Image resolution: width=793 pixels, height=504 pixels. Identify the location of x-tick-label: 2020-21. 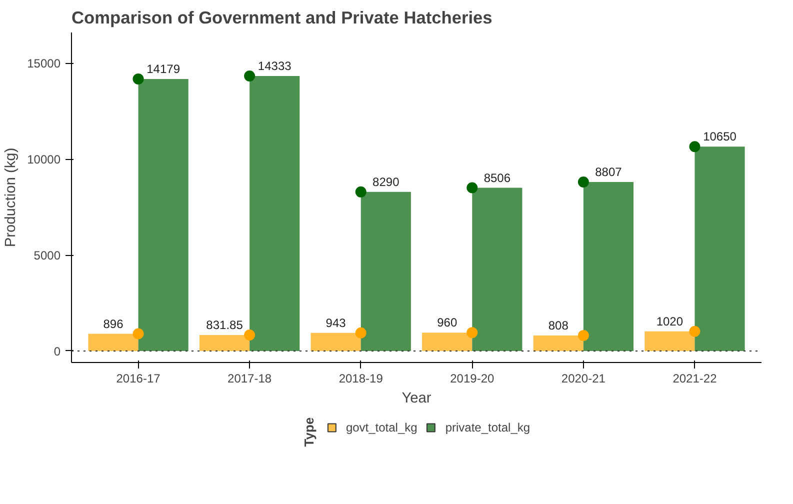
(583, 379).